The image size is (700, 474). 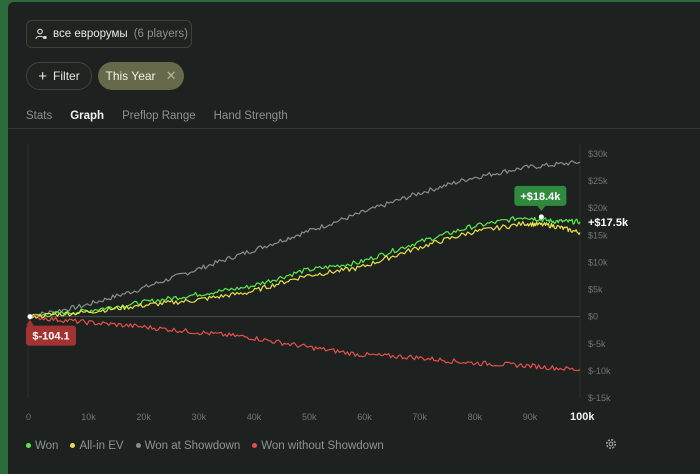 What do you see at coordinates (28, 446) in the screenshot?
I see `legend-won-dot` at bounding box center [28, 446].